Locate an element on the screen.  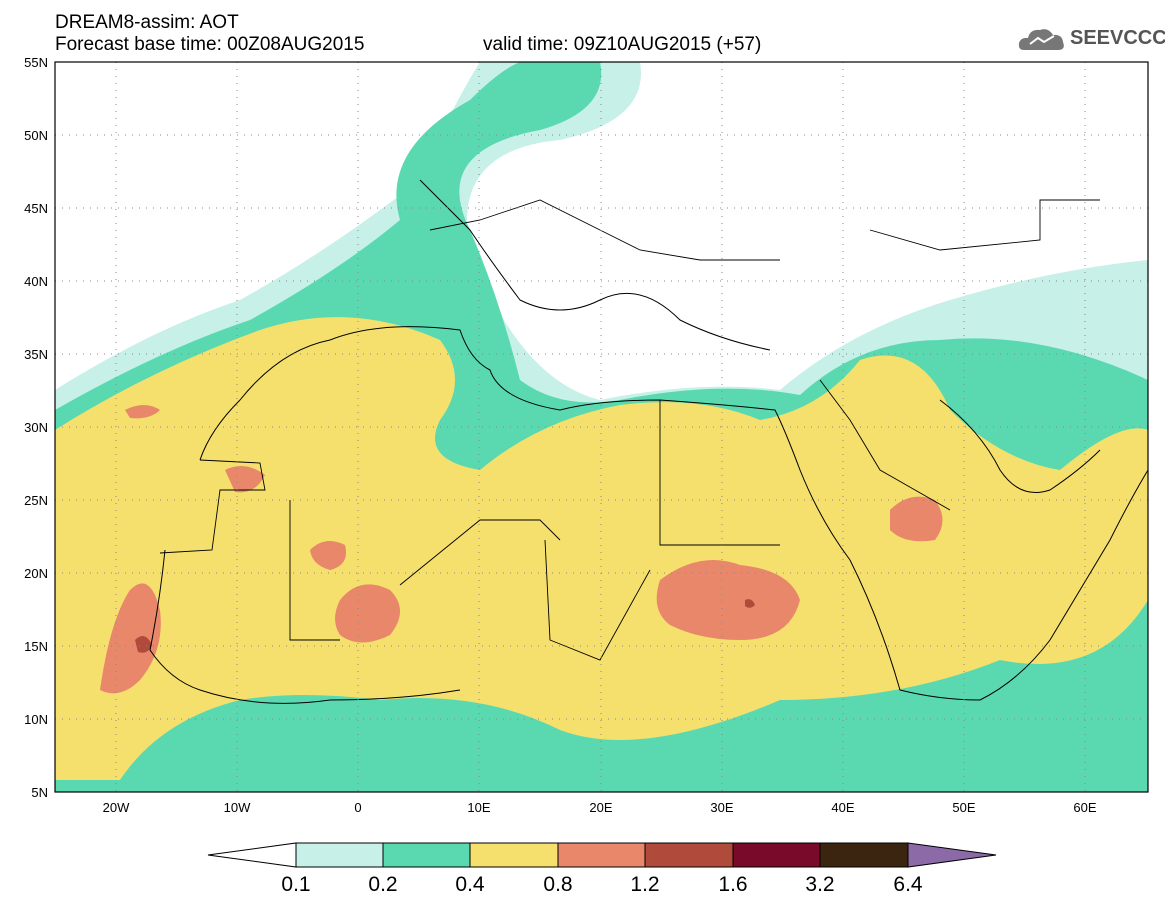
logo: SEEVCCC is located at coordinates (1091, 39).